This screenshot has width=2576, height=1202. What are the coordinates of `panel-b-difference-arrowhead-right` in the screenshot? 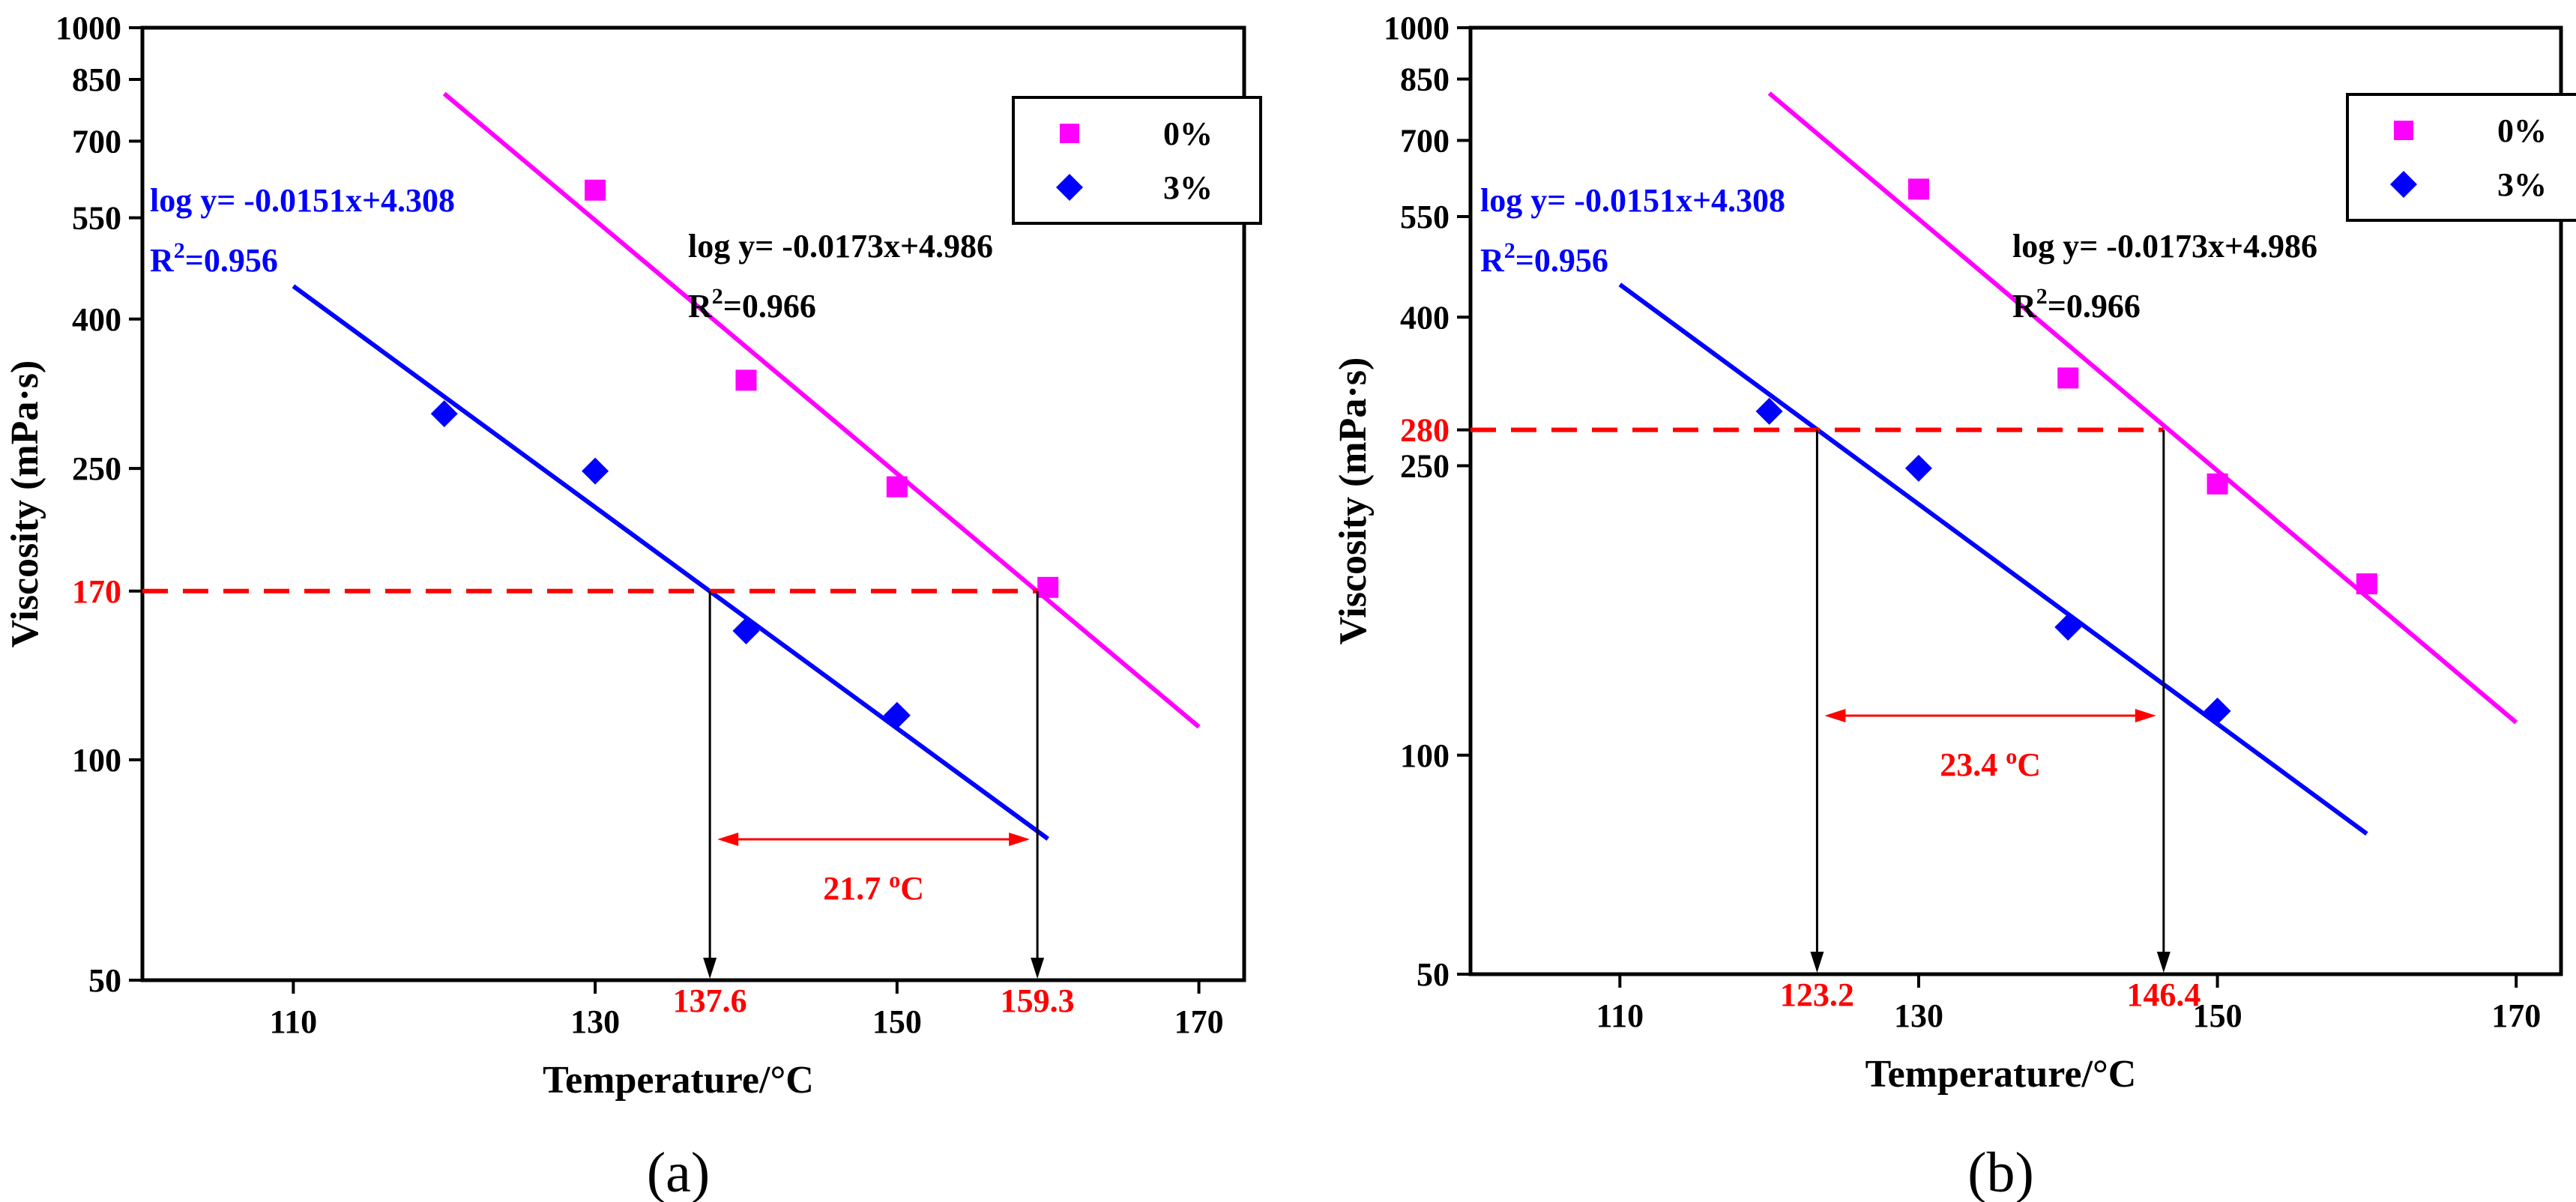 It's located at (2146, 715).